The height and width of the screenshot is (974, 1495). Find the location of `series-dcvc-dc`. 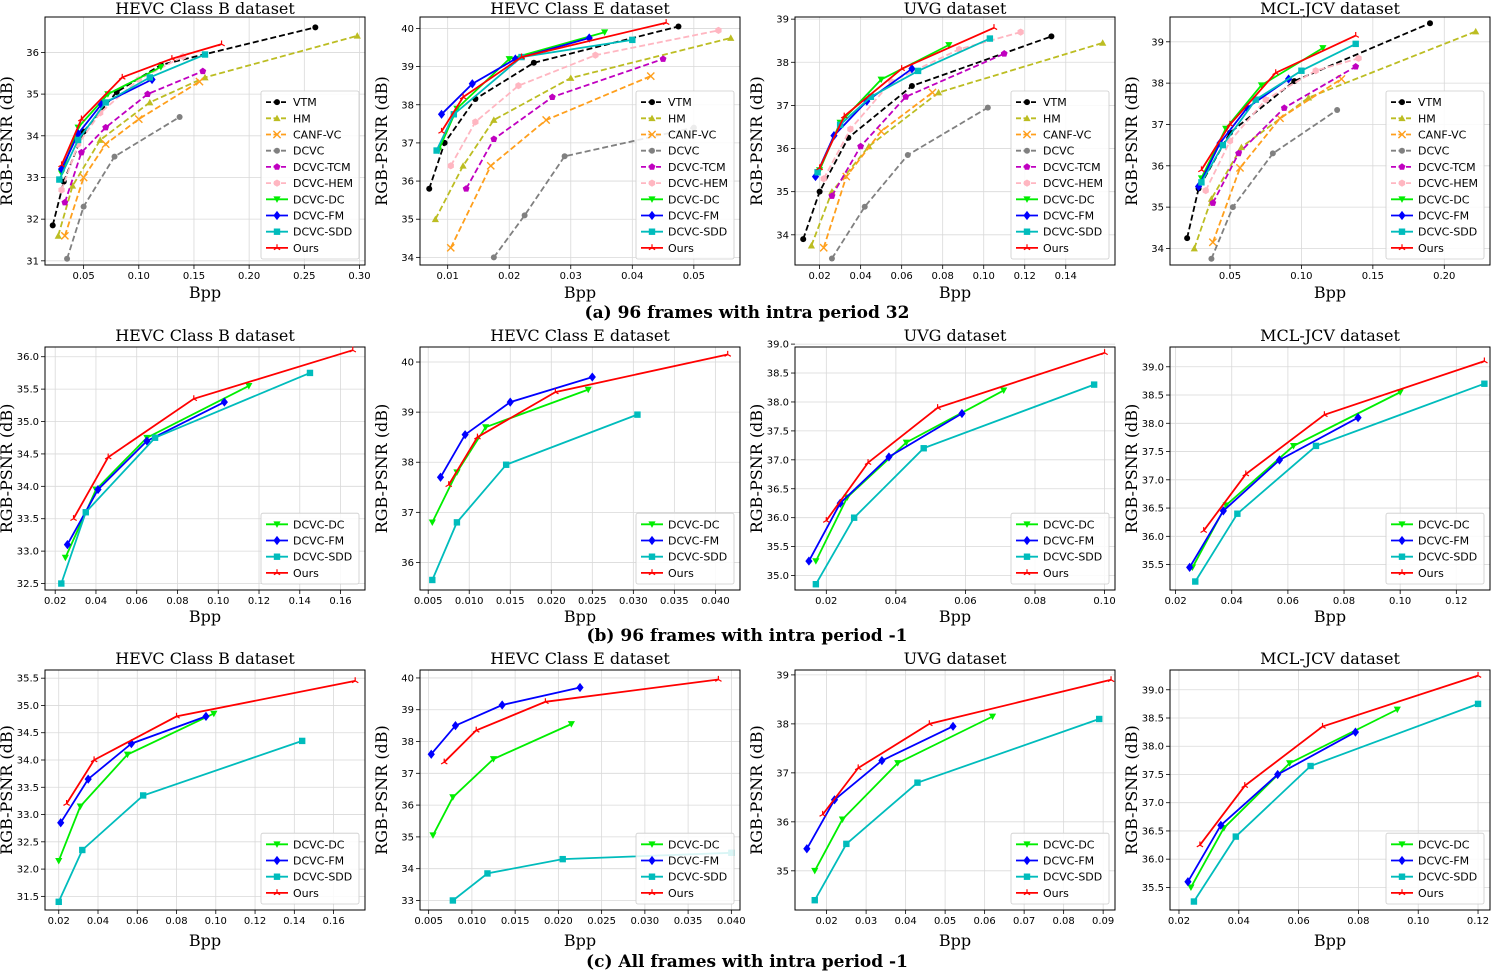

series-dcvc-dc is located at coordinates (502, 780).